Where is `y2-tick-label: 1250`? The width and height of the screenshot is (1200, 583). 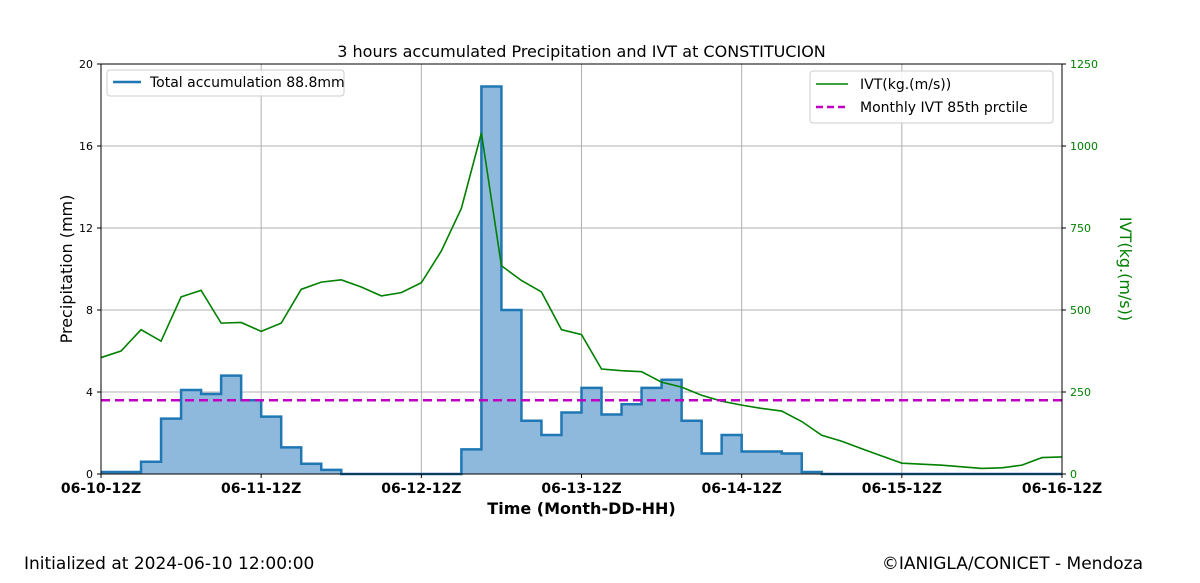 y2-tick-label: 1250 is located at coordinates (1084, 64).